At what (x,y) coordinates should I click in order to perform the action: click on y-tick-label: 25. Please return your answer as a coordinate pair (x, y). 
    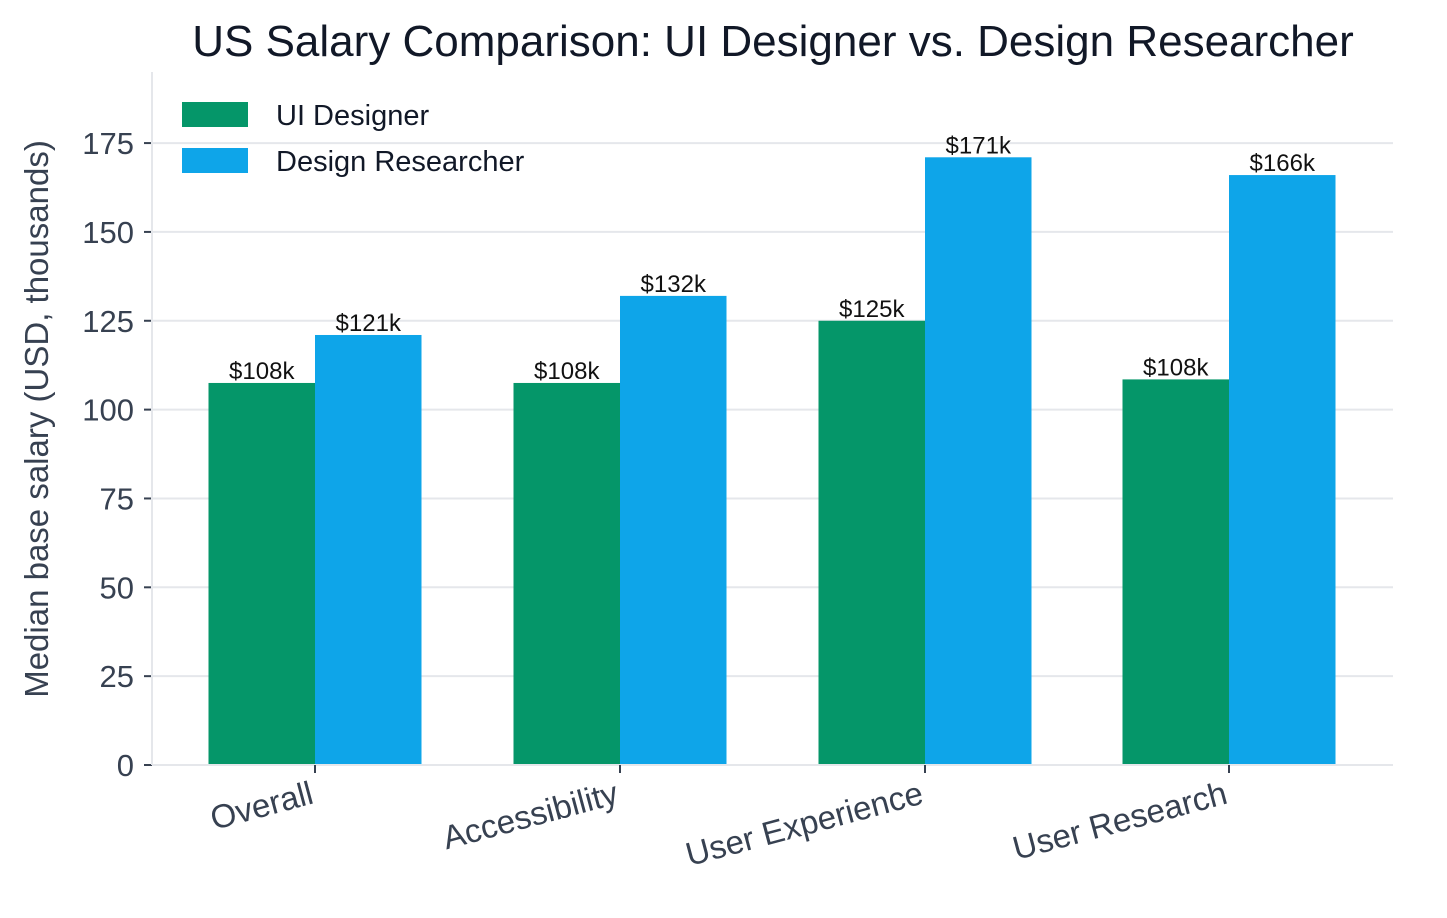
    Looking at the image, I should click on (117, 676).